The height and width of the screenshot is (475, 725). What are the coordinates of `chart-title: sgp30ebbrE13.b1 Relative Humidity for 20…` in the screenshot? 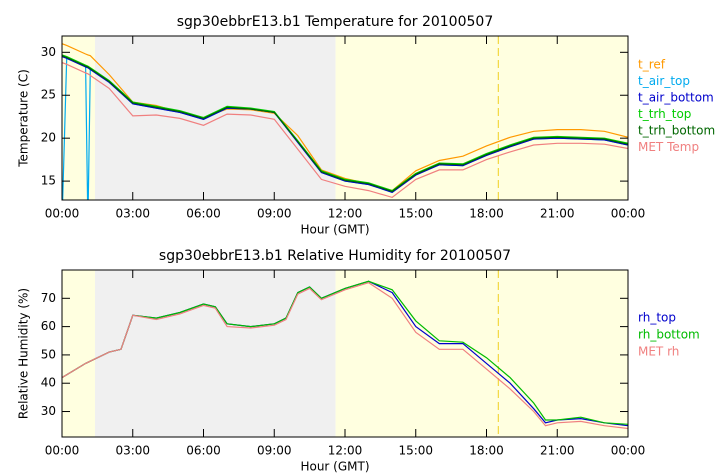 It's located at (335, 256).